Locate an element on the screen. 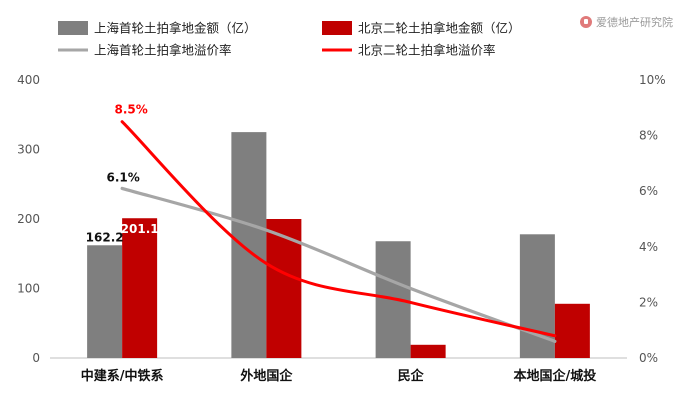  y-left-tick-label: 200 is located at coordinates (28, 219).